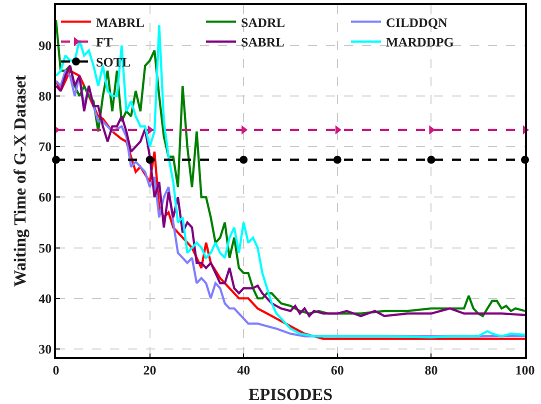 The height and width of the screenshot is (404, 541). Describe the element at coordinates (45, 146) in the screenshot. I see `y-tick-label: 70` at that location.